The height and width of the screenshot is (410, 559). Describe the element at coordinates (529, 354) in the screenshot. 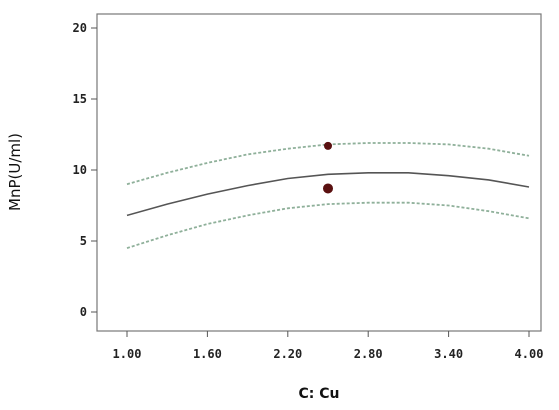

I see `x-tick-label: 4.00` at that location.